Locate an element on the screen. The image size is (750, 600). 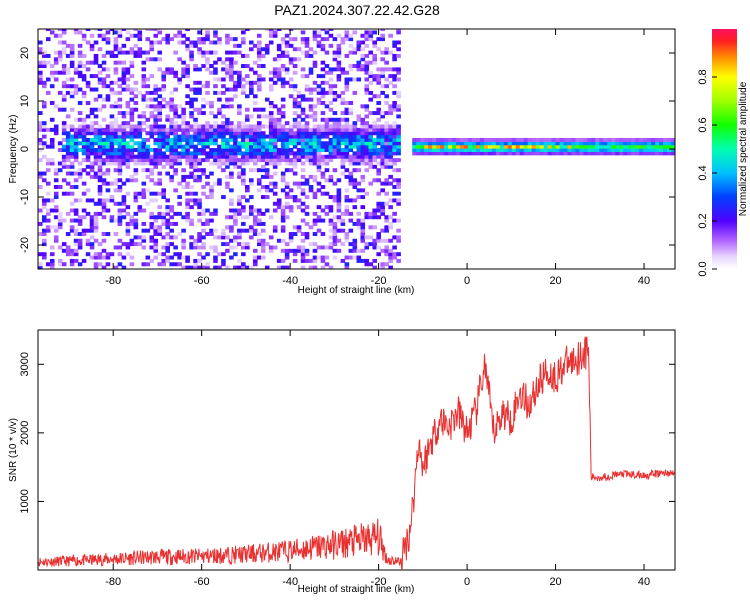
spectrogram-ylabel: Frequency (Hz) is located at coordinates (13, 149).